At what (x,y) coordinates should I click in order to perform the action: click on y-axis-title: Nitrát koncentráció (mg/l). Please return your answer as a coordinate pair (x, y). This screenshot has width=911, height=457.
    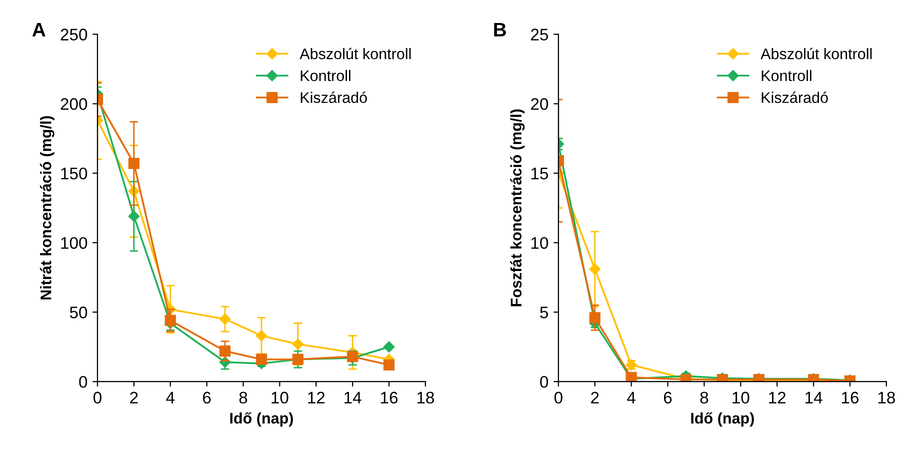
    Looking at the image, I should click on (47, 208).